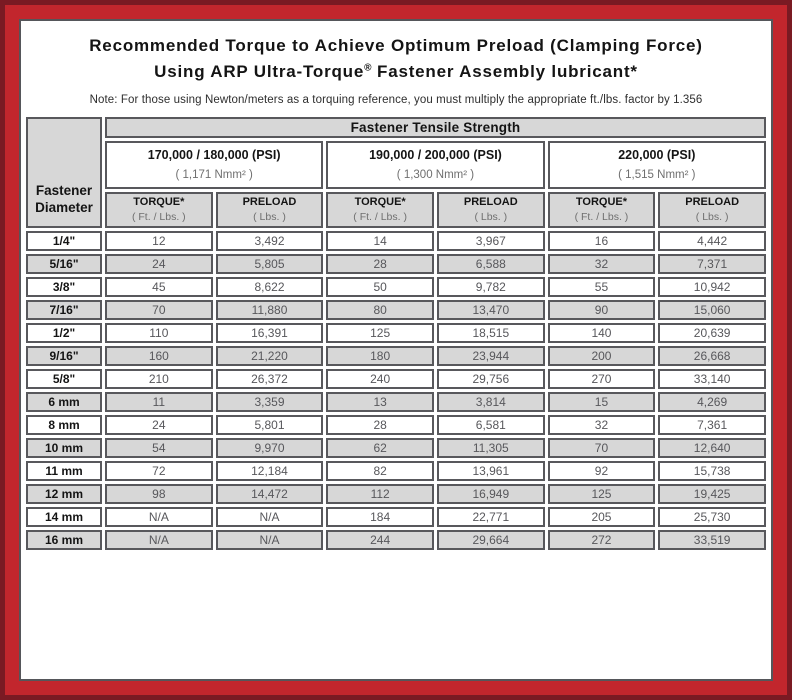 The image size is (792, 700). Describe the element at coordinates (269, 447) in the screenshot. I see `value-cell: 9,970` at that location.